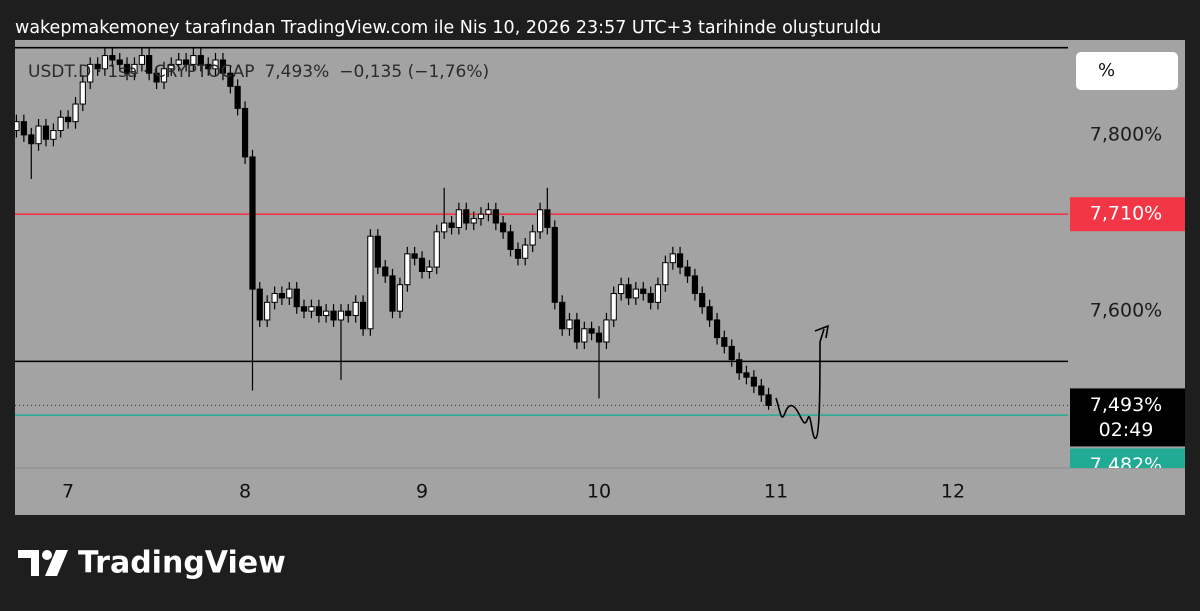 The height and width of the screenshot is (611, 1200). What do you see at coordinates (513, 492) in the screenshot?
I see `time-axis: 7 8 9 10 11 12` at bounding box center [513, 492].